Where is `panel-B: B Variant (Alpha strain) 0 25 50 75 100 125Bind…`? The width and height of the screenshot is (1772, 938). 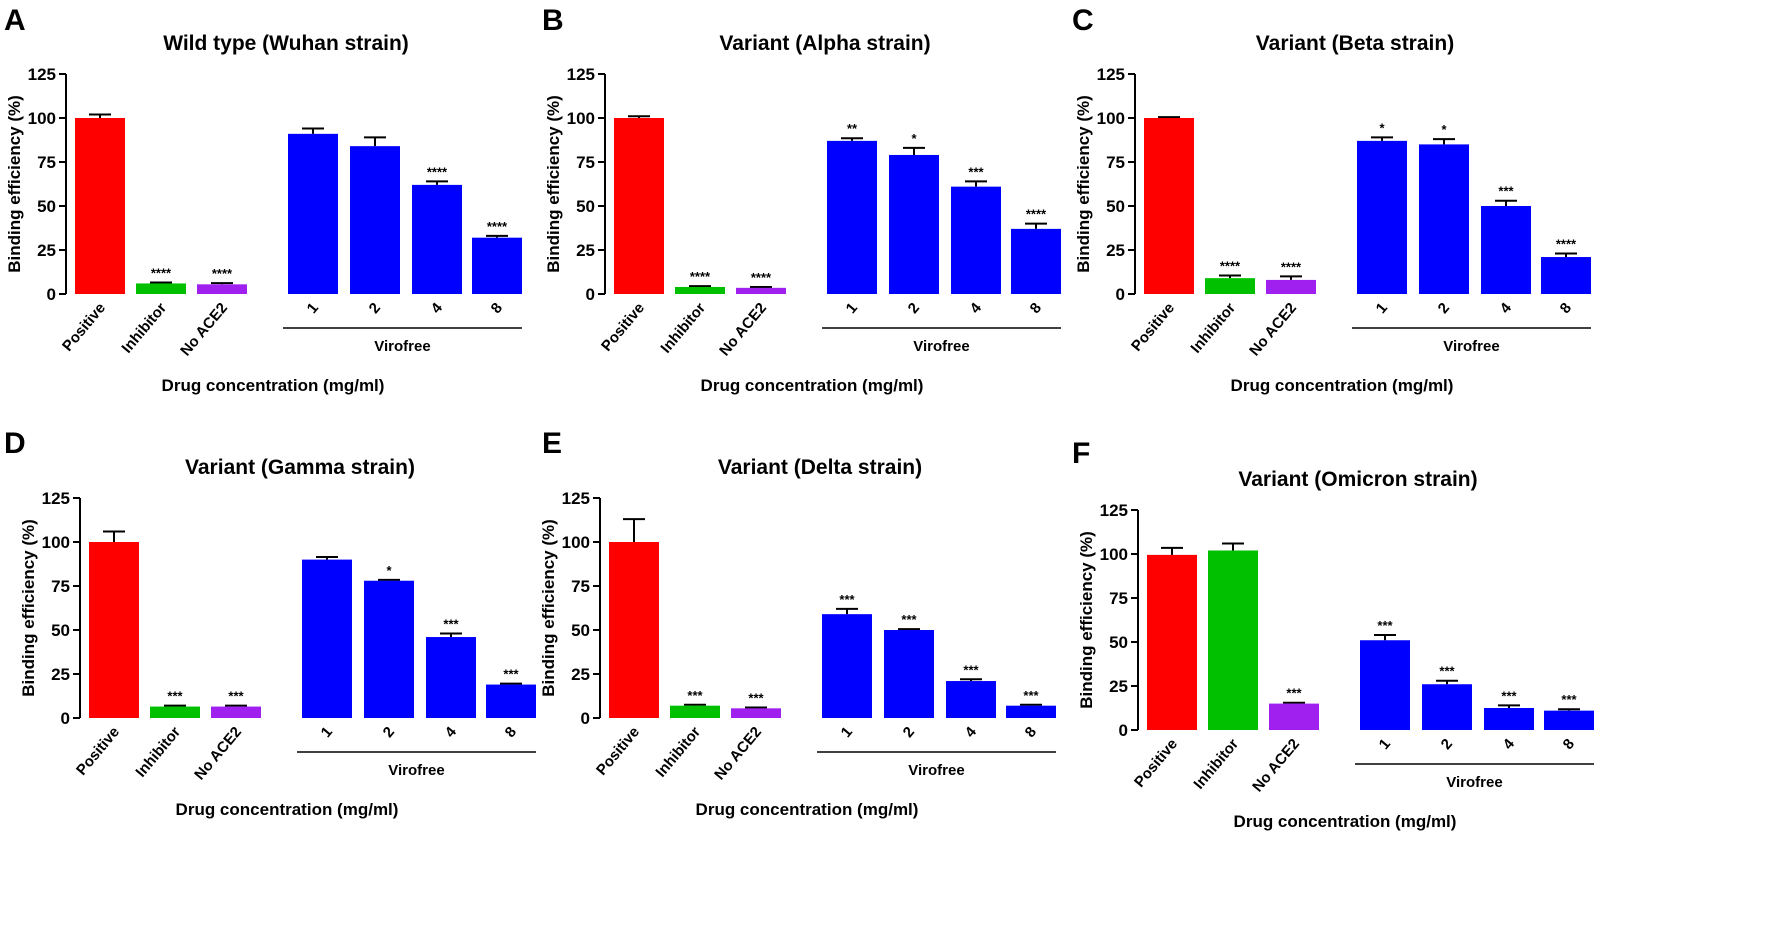
panel-B: B Variant (Alpha strain) 0 25 50 75 100 125Bind… is located at coordinates (801, 199).